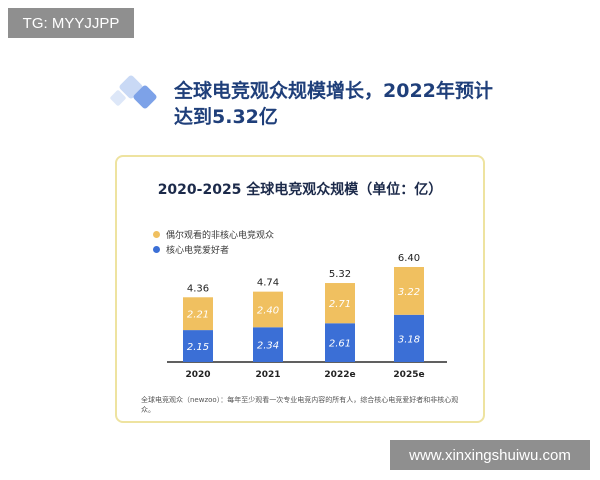 This screenshot has width=600, height=480. What do you see at coordinates (300, 190) in the screenshot?
I see `chart-title: 2020-2025 全球电竞观众规模（单位：亿）` at bounding box center [300, 190].